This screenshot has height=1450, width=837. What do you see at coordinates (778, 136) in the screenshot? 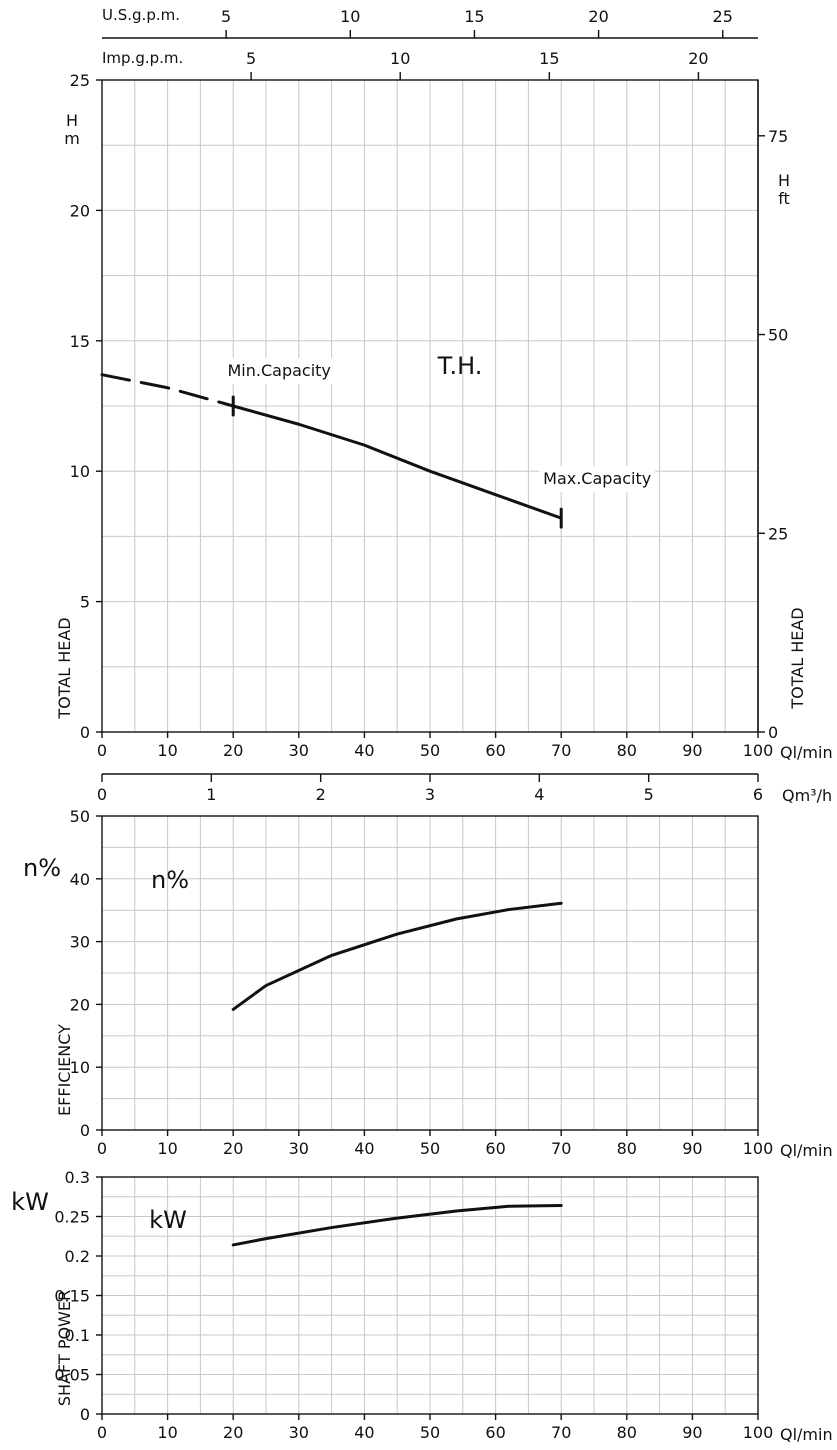
I see `ft-axis-tick-label: 75` at bounding box center [778, 136].